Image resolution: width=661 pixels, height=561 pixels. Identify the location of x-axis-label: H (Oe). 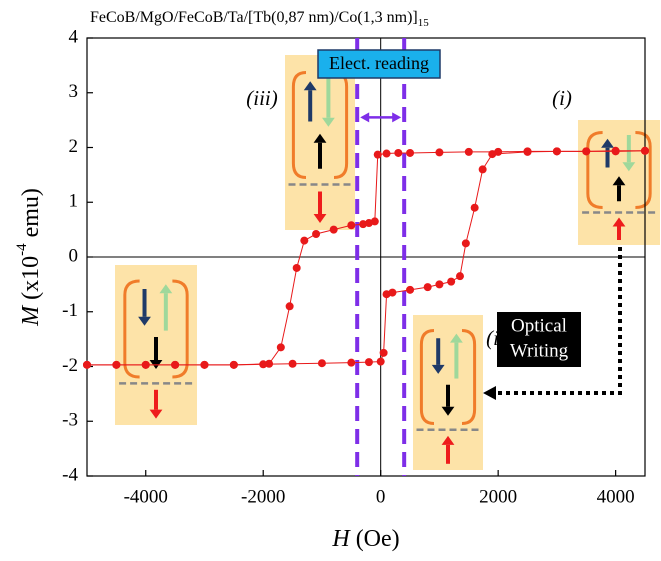
(365, 539).